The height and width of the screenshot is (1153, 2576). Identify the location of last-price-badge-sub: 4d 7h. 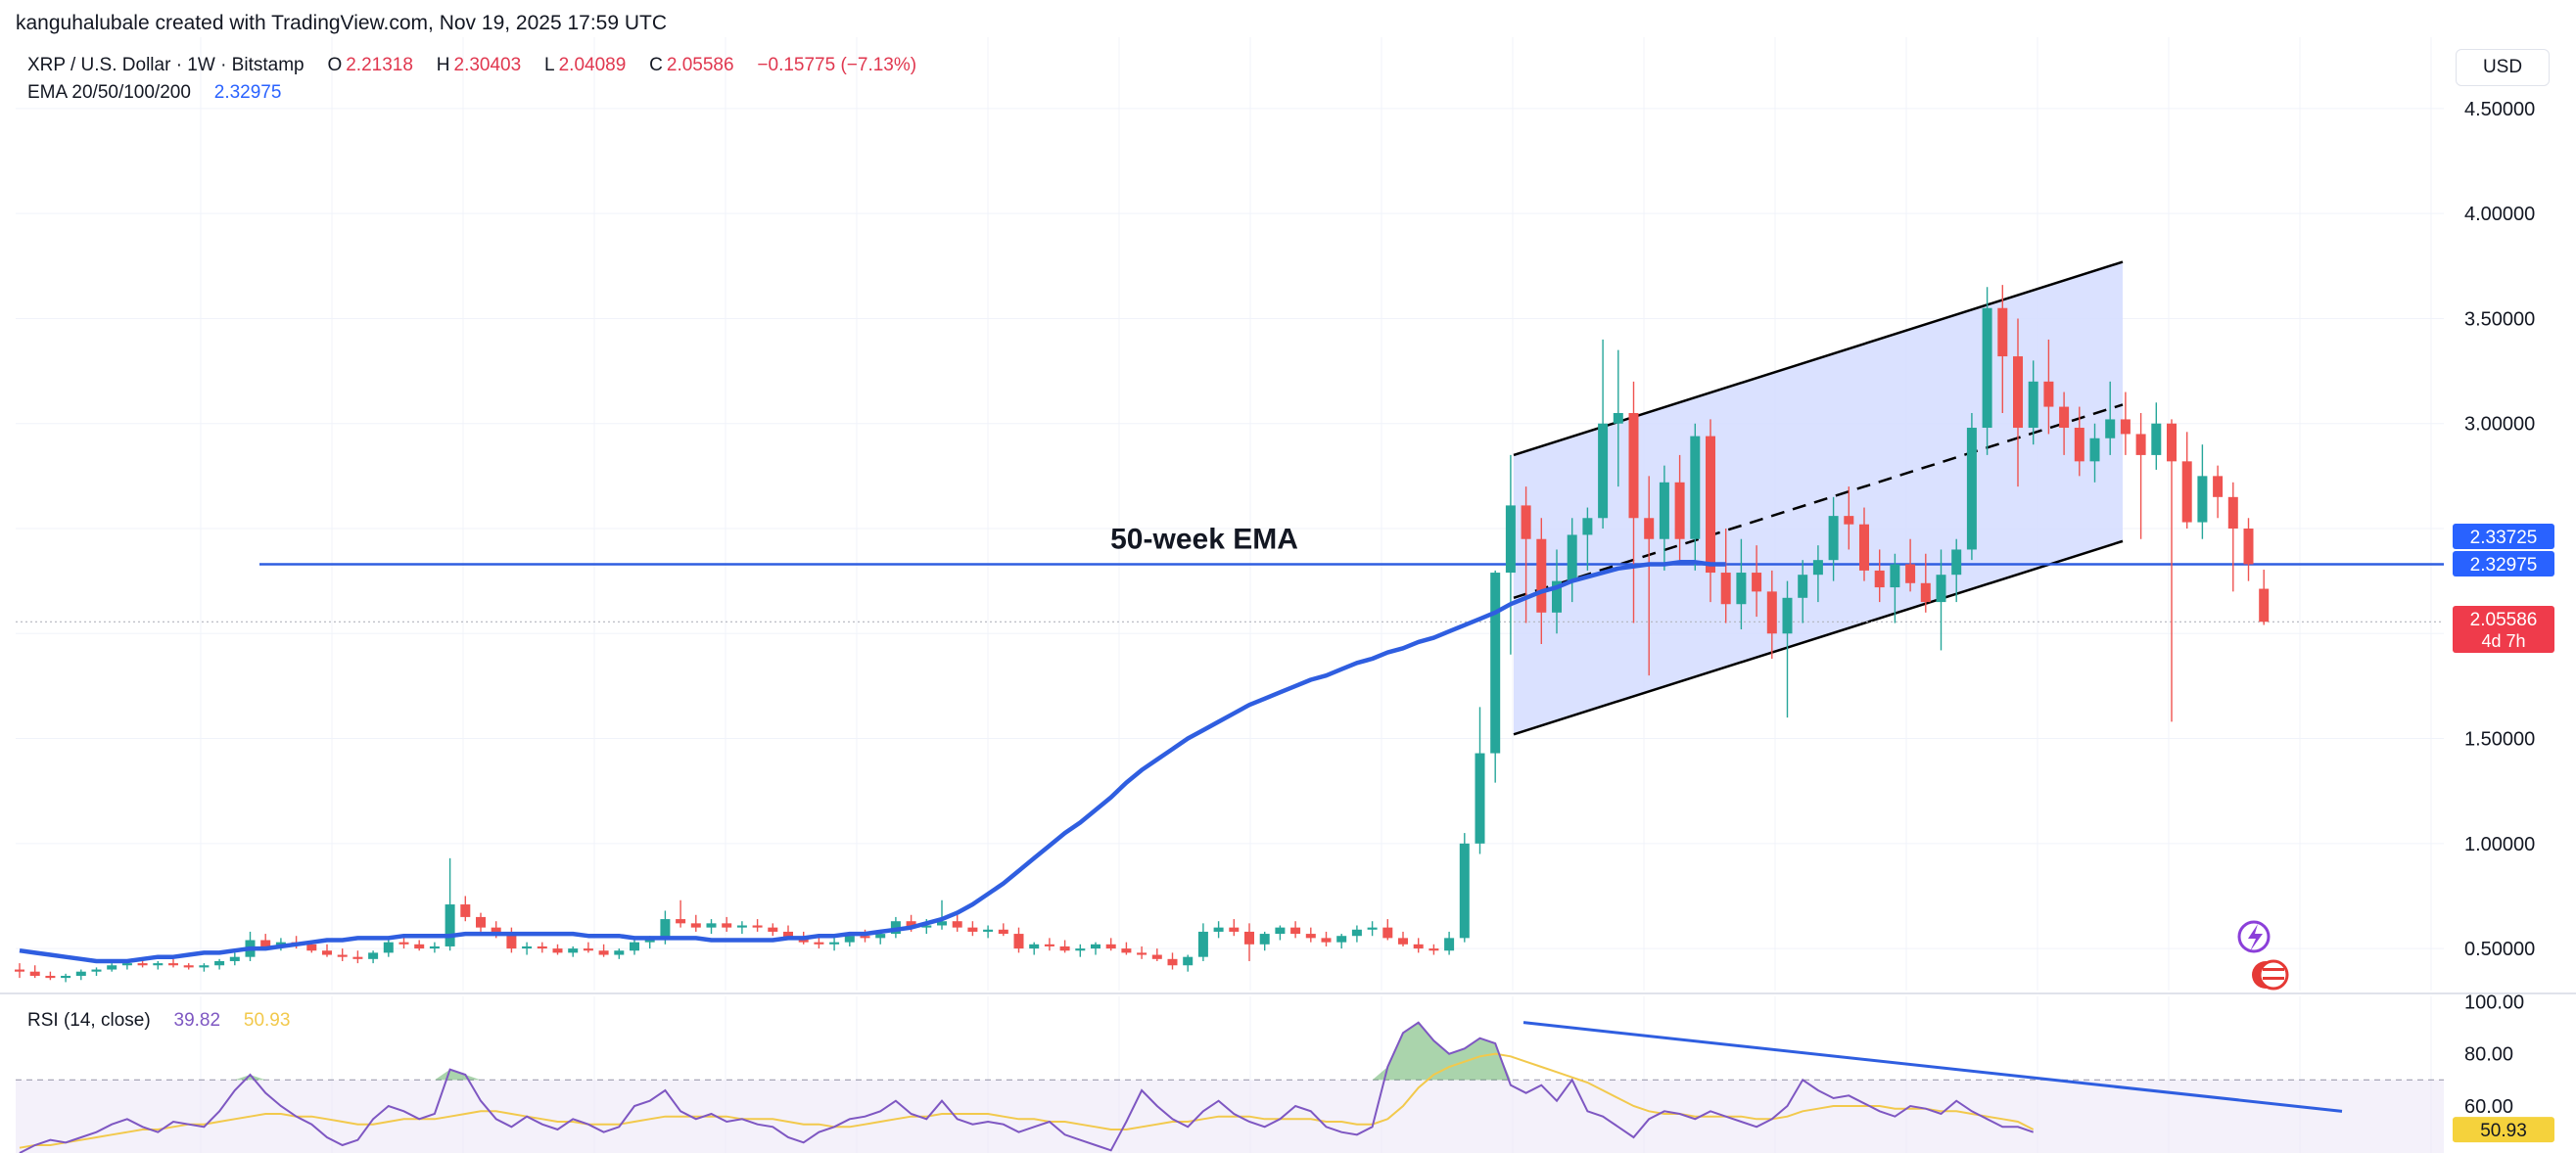
(2503, 641).